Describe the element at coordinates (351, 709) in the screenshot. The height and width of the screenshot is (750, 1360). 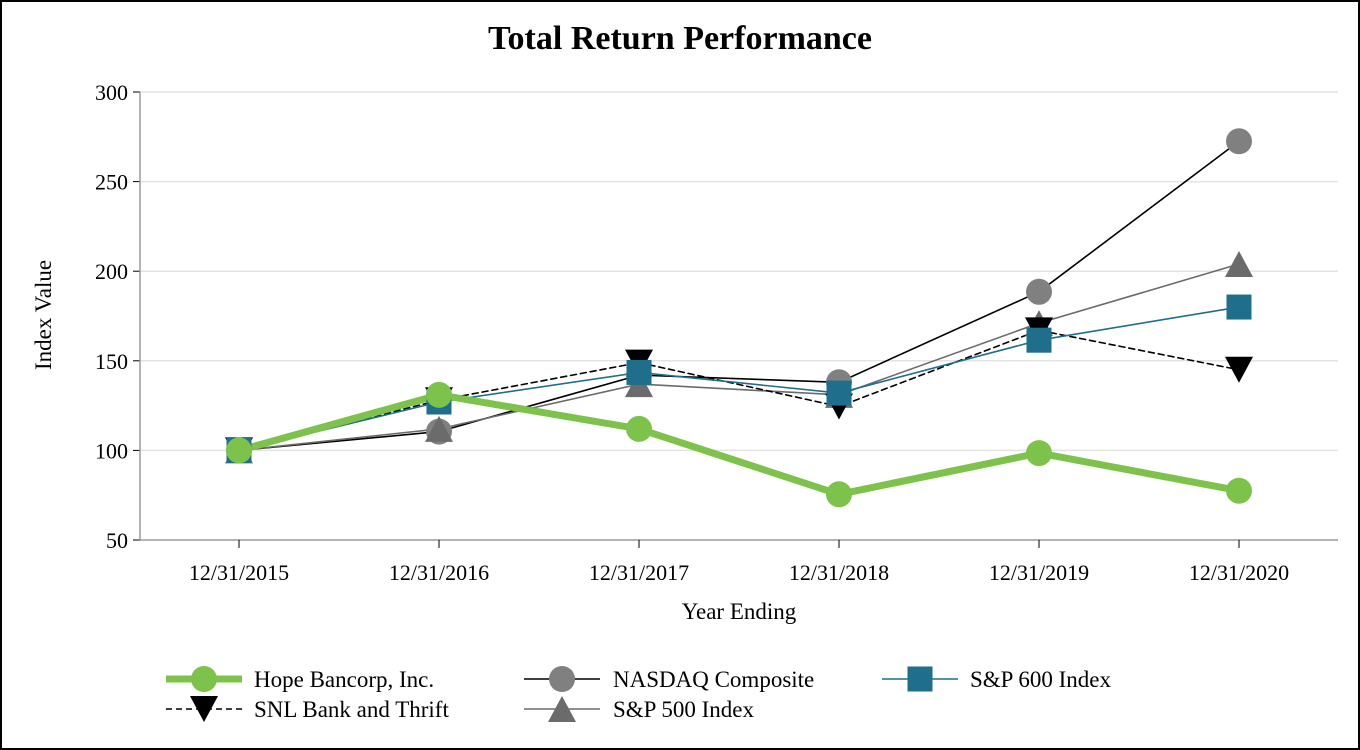
I see `legend-label-3: SNL Bank and Thrift` at that location.